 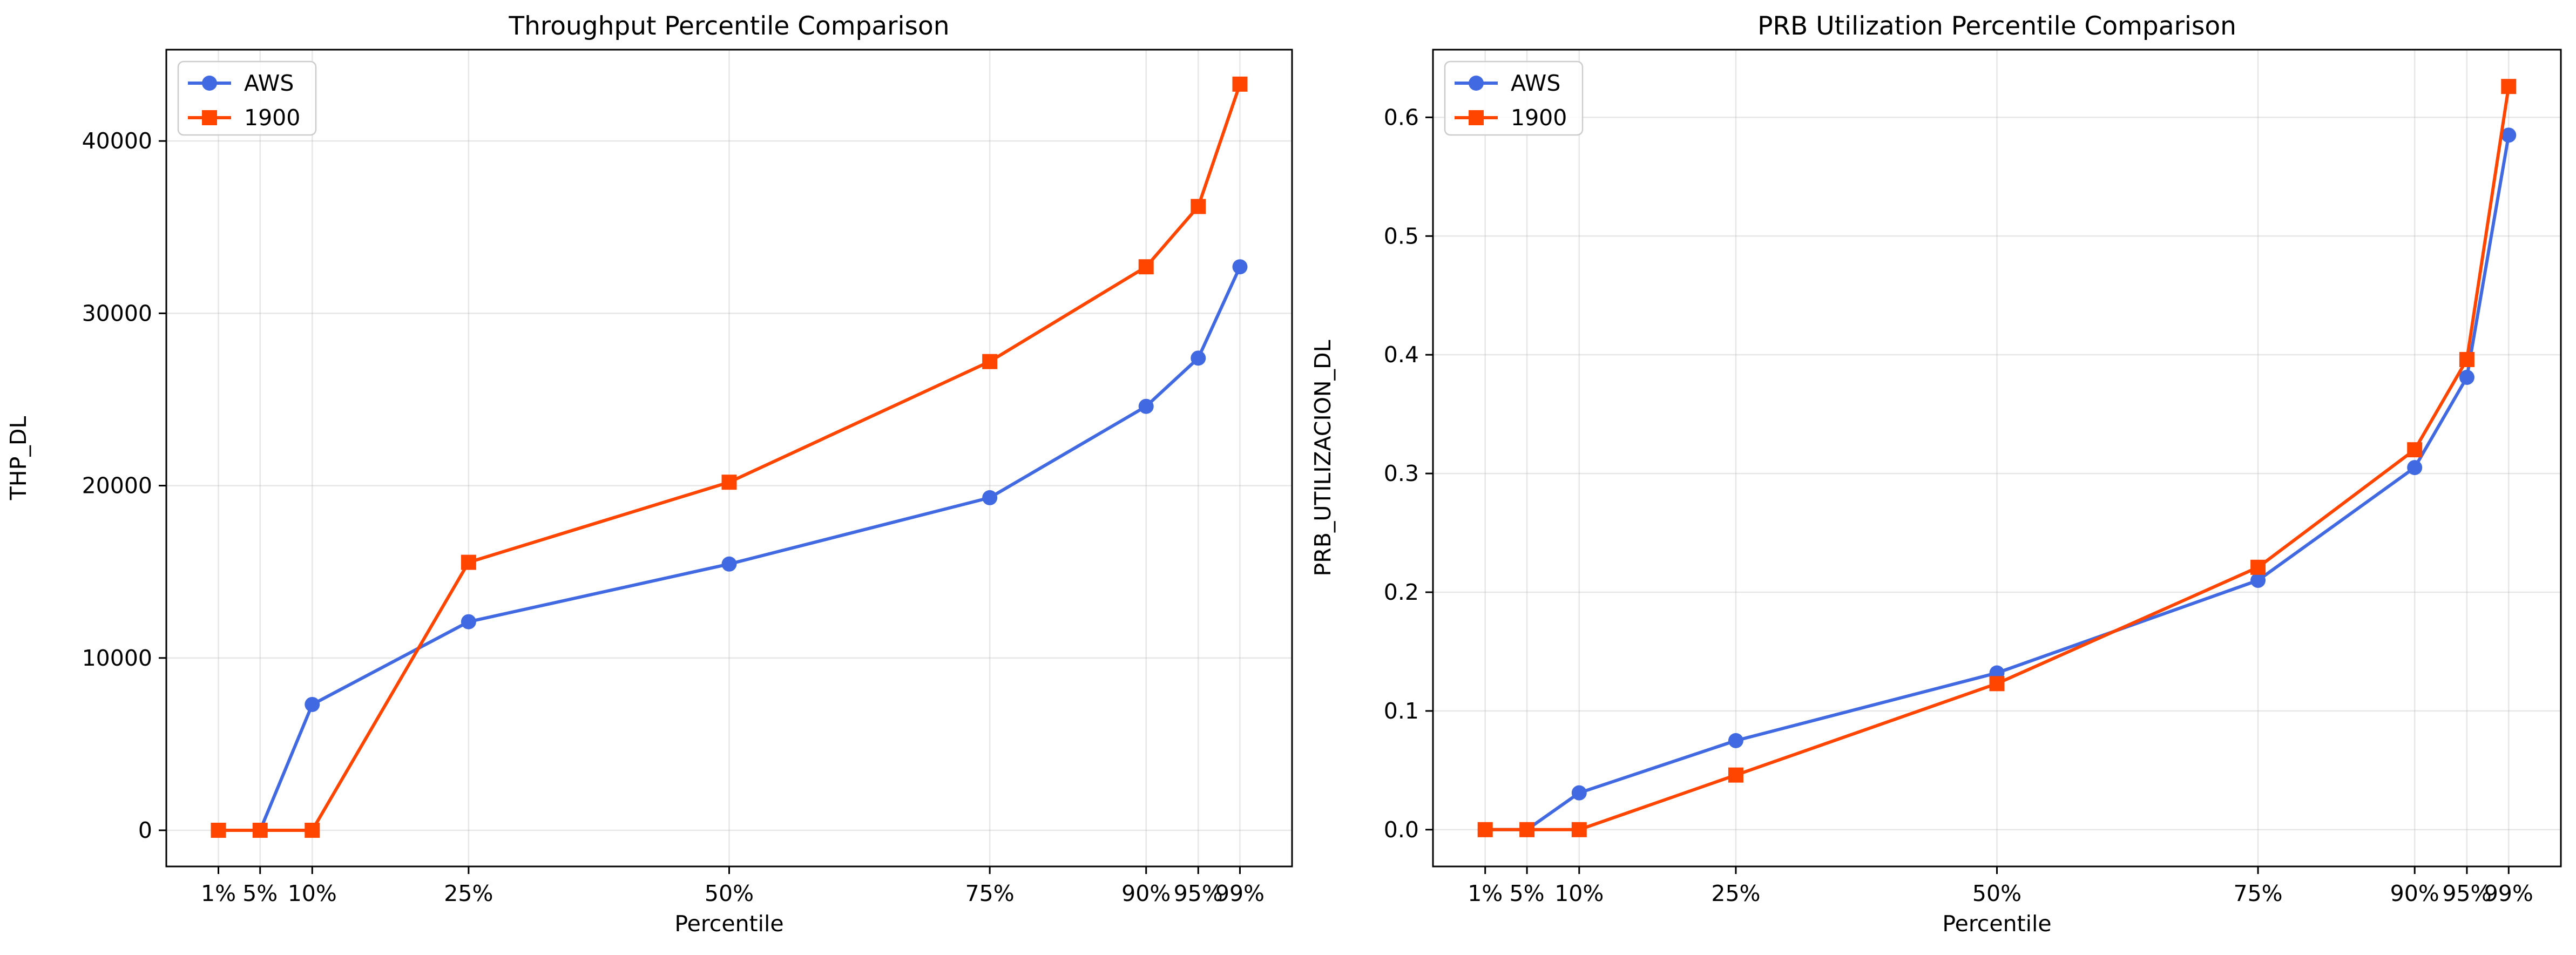 What do you see at coordinates (728, 26) in the screenshot?
I see `chart-title: Throughput Percentile Comparison` at bounding box center [728, 26].